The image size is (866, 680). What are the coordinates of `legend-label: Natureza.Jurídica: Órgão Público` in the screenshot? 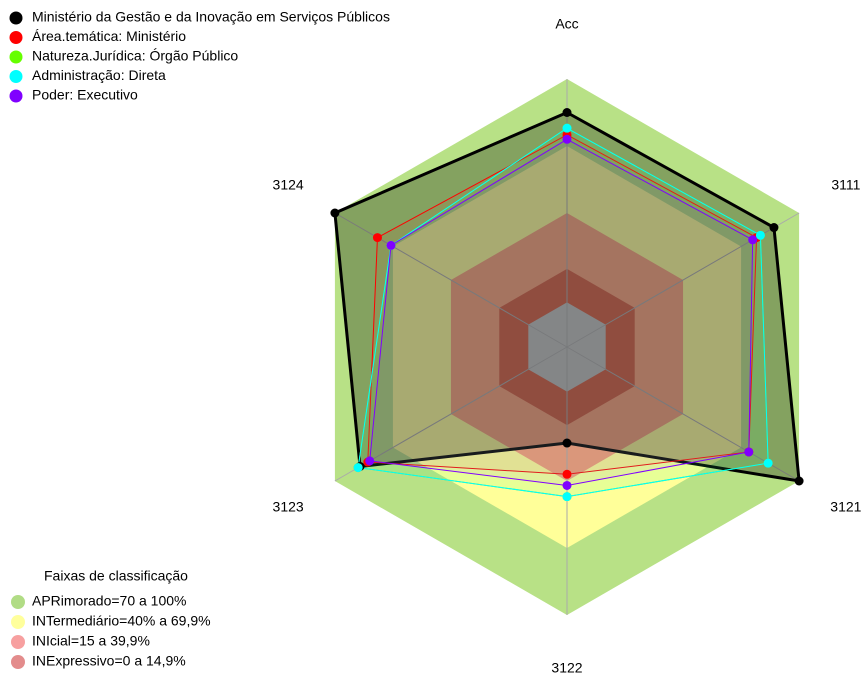 It's located at (135, 56).